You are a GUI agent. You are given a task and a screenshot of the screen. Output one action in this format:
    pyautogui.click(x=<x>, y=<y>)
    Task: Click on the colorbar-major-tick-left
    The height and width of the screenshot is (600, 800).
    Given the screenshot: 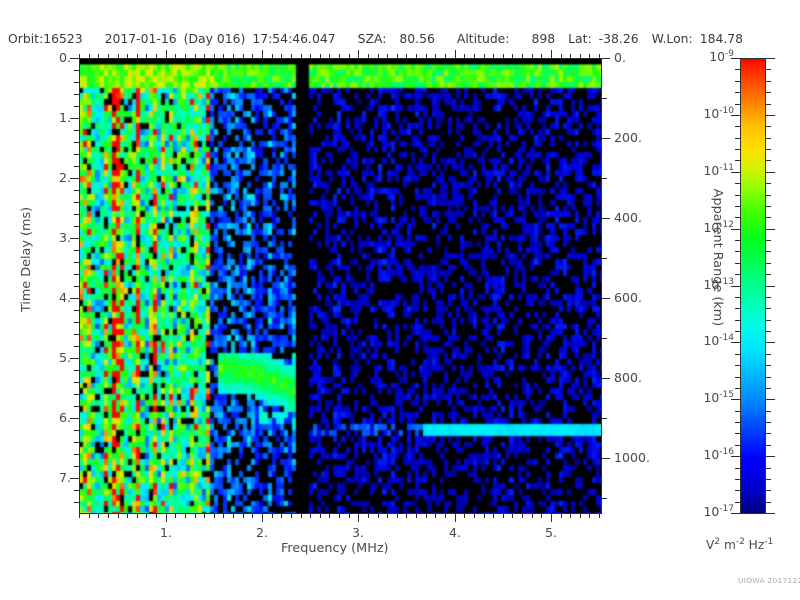 What is the action you would take?
    pyautogui.click(x=735, y=229)
    